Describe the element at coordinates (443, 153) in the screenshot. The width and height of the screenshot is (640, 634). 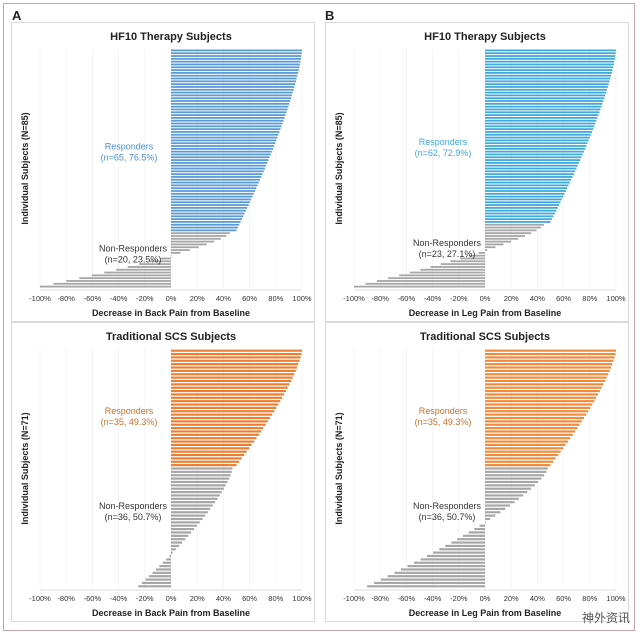
I see `responders-count: (n=62, 72.9%)` at that location.